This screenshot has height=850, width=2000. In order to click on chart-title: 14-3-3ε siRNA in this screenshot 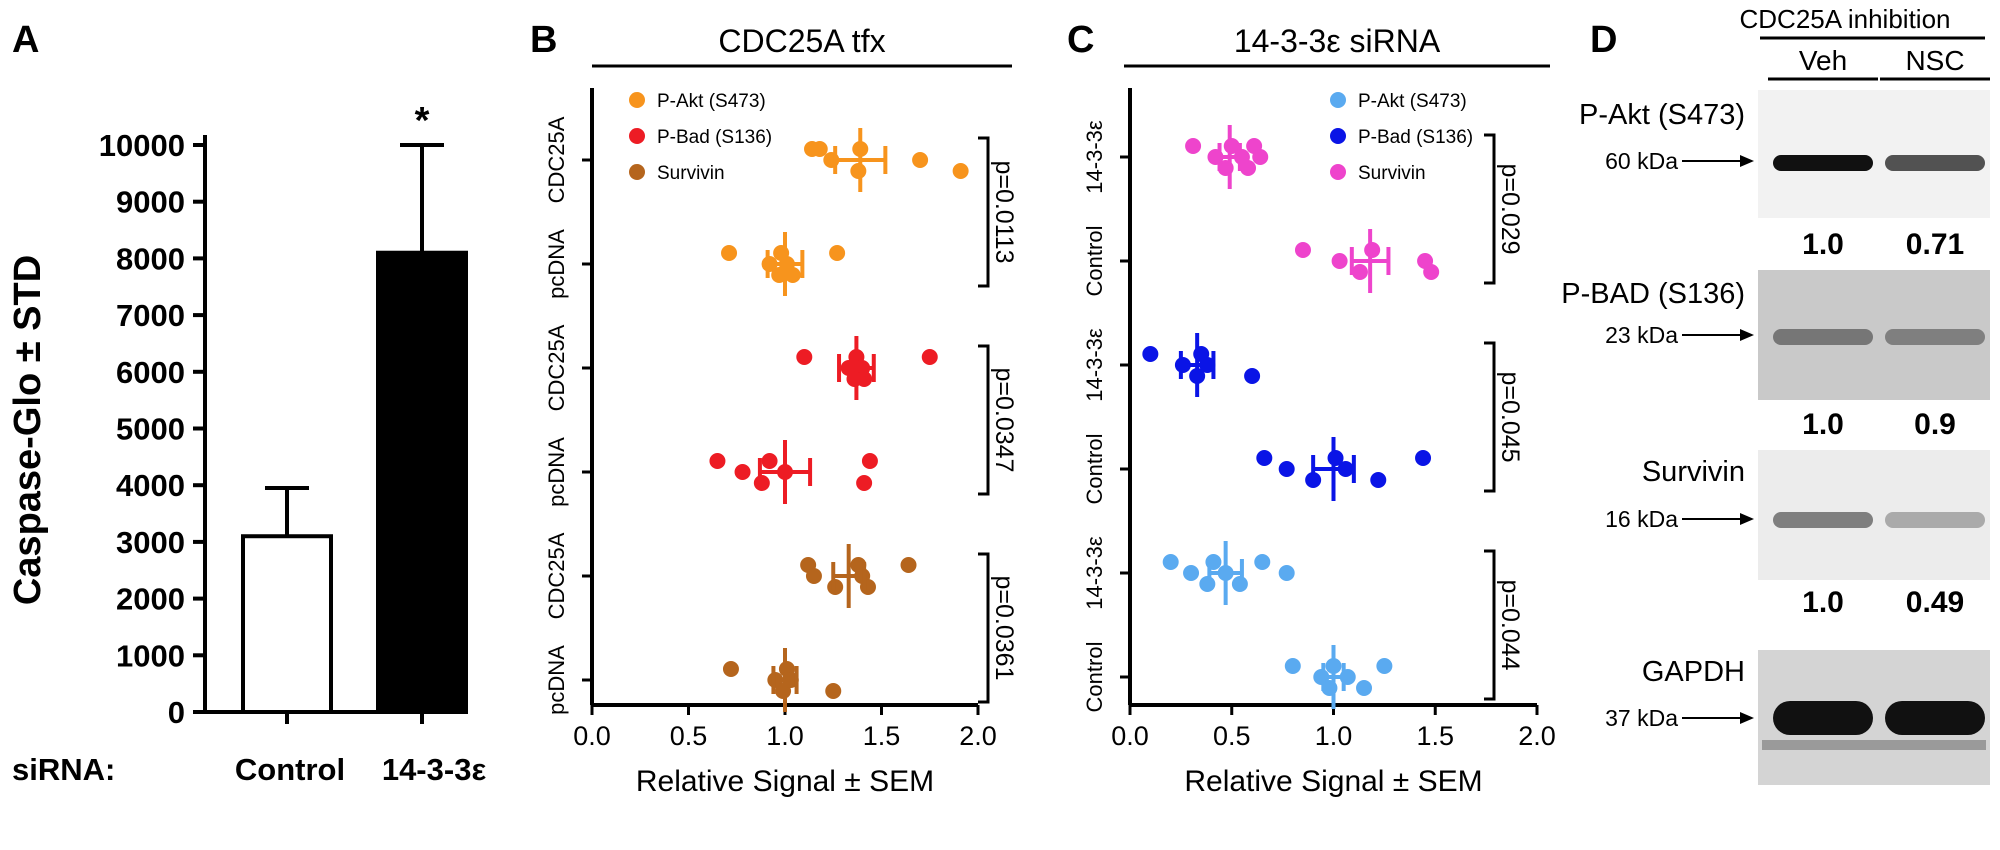, I will do `click(1337, 41)`.